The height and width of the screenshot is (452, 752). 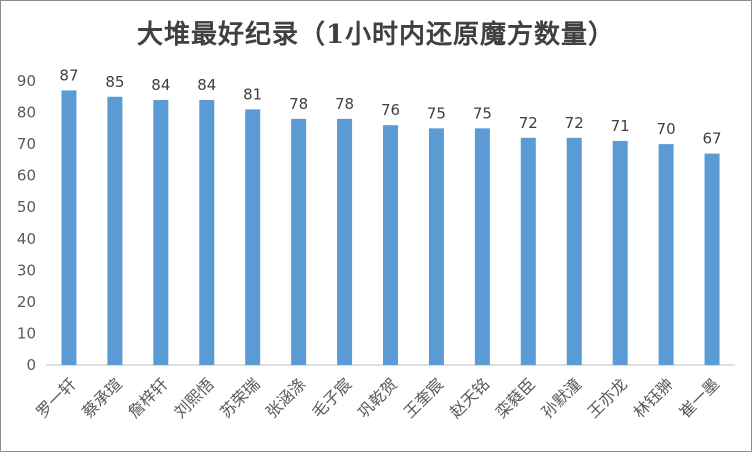 What do you see at coordinates (711, 139) in the screenshot?
I see `data-label: 67` at bounding box center [711, 139].